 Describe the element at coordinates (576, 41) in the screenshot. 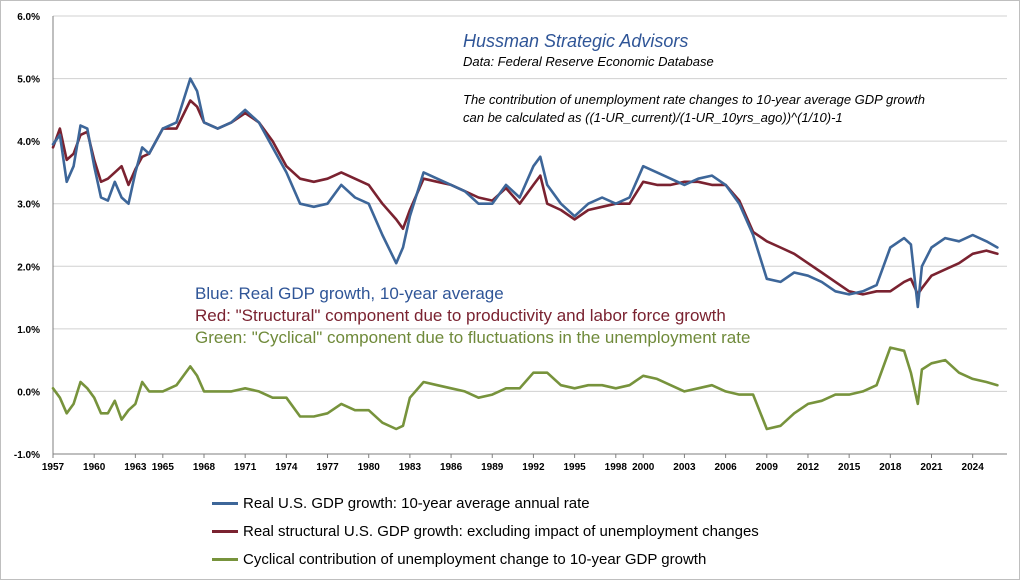

I see `chart-title: Hussman Strategic Advisors` at that location.